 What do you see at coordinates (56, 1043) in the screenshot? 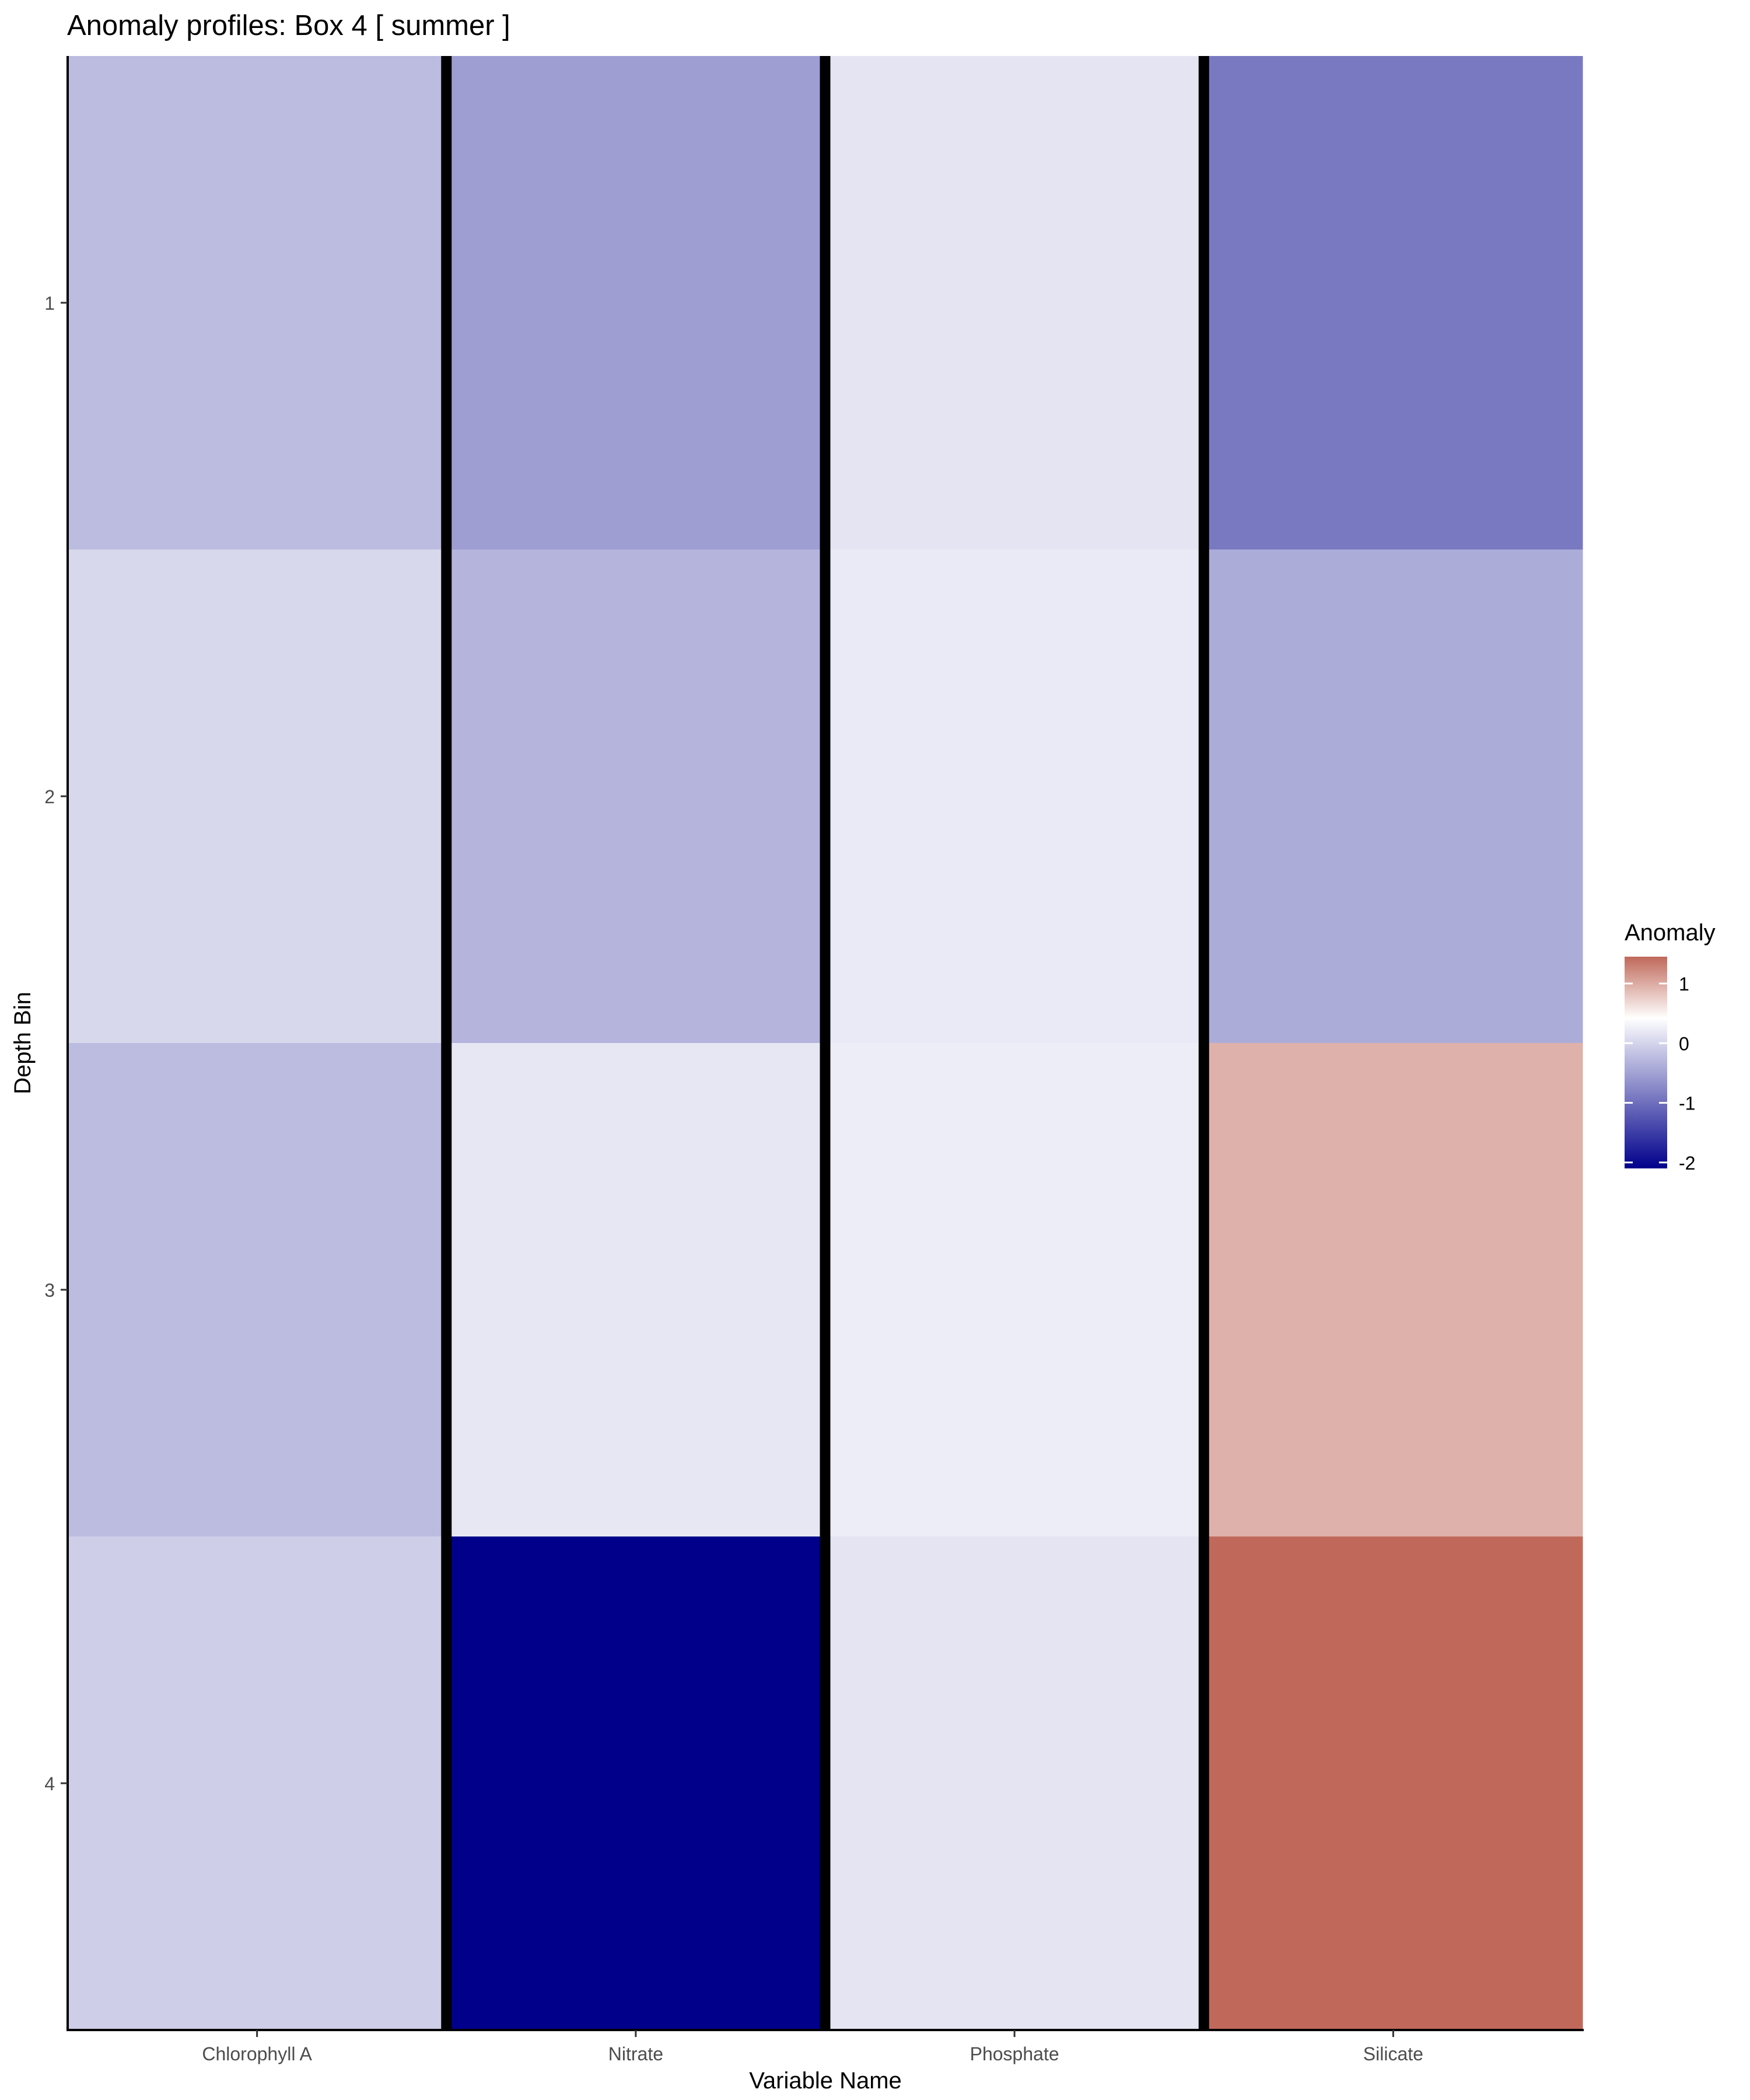
I see `y-axis-ticks: 1 2 3 4` at bounding box center [56, 1043].